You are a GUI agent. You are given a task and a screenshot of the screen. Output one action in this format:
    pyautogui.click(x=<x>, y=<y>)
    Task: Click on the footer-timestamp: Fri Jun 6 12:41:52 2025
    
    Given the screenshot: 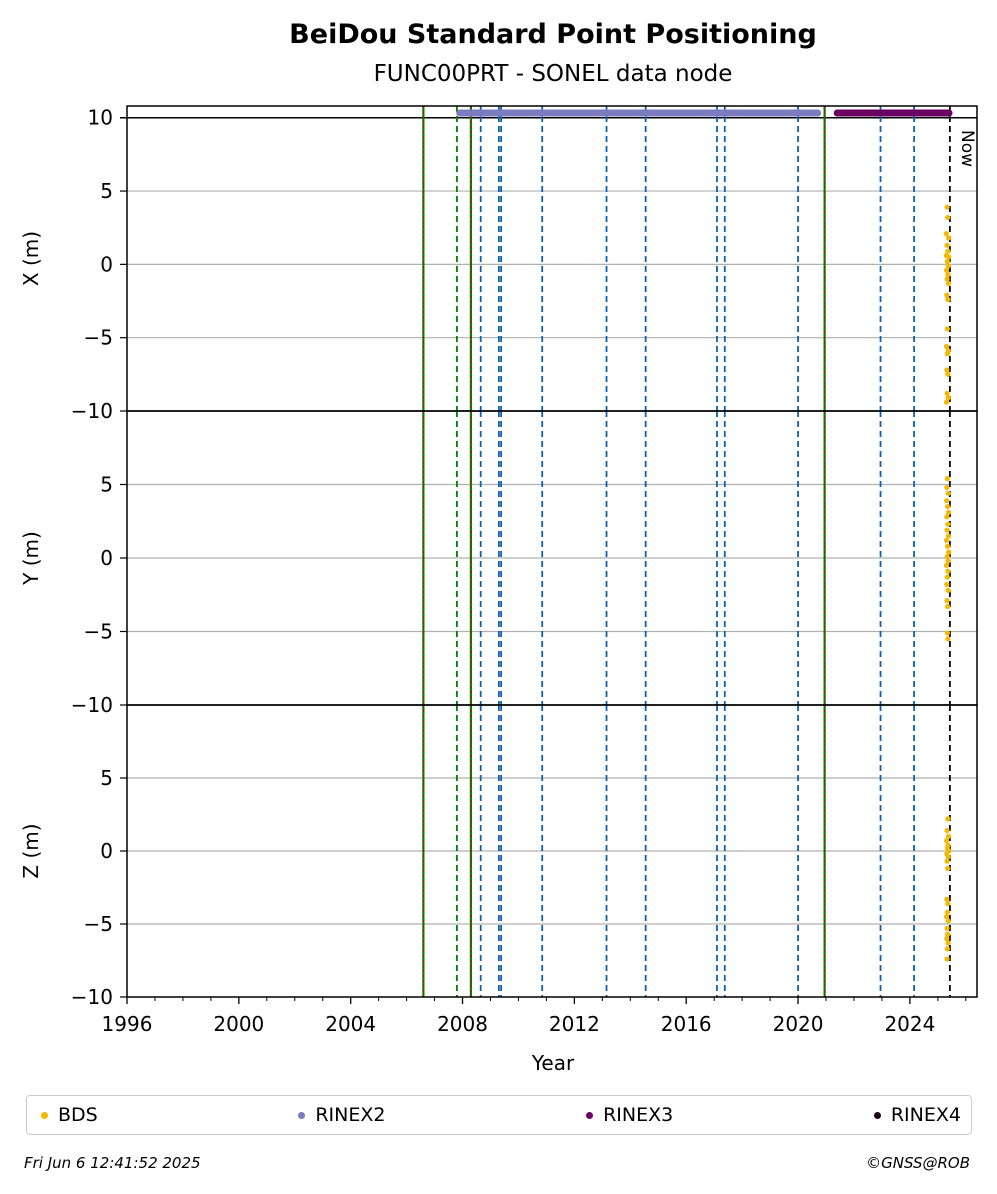 What is the action you would take?
    pyautogui.click(x=112, y=1163)
    